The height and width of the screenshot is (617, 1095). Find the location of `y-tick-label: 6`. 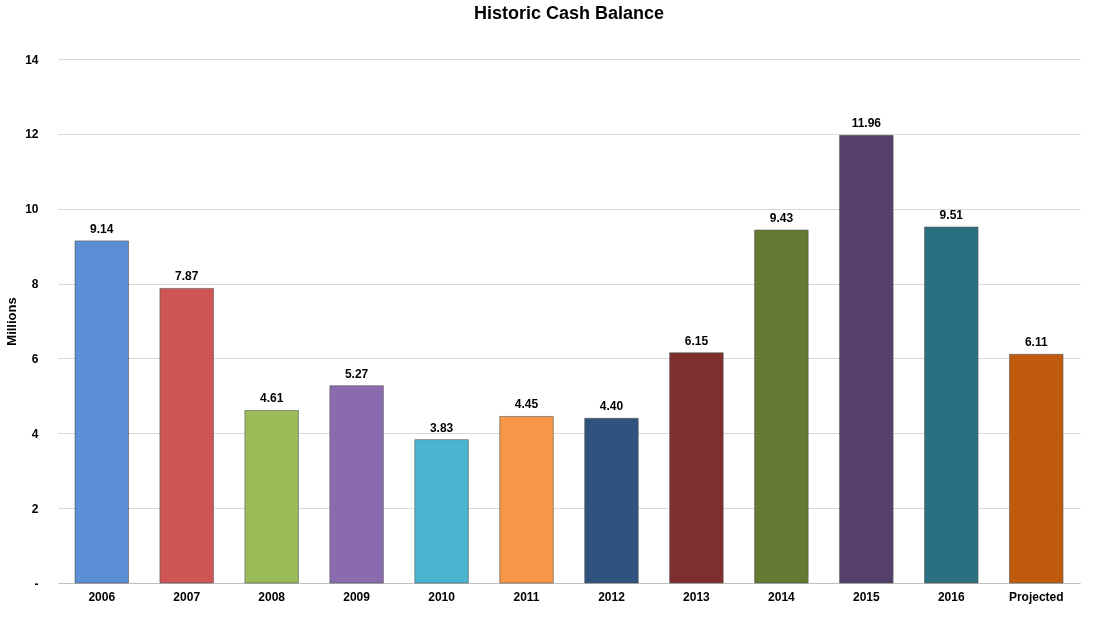

y-tick-label: 6 is located at coordinates (35, 358).